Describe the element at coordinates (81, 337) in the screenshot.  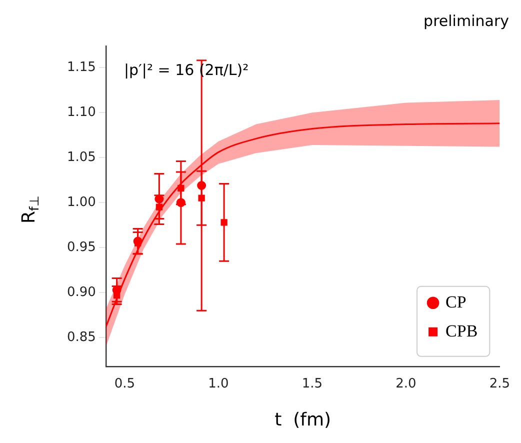
I see `y-tick-label: 0.85` at that location.